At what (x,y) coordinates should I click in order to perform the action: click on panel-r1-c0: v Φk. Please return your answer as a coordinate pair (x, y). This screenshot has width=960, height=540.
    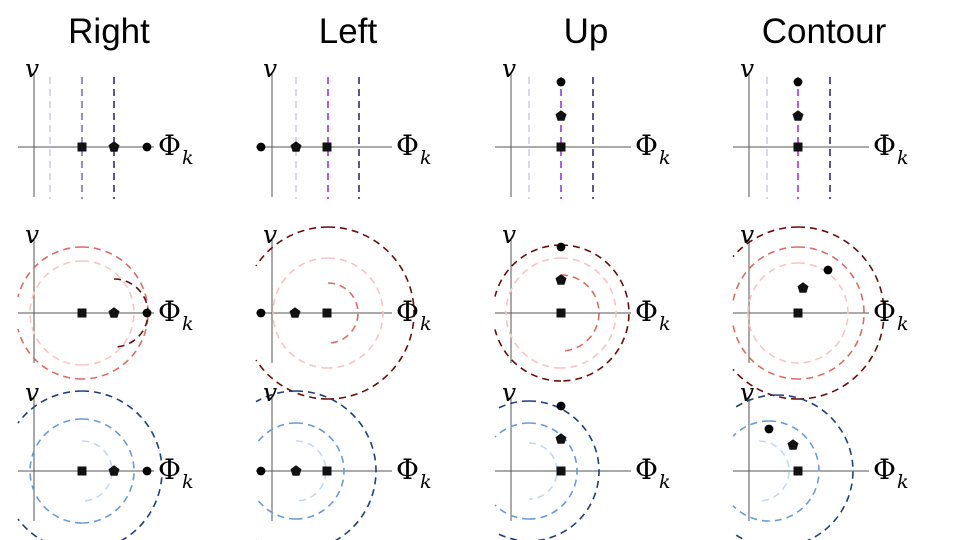
    Looking at the image, I should click on (105, 300).